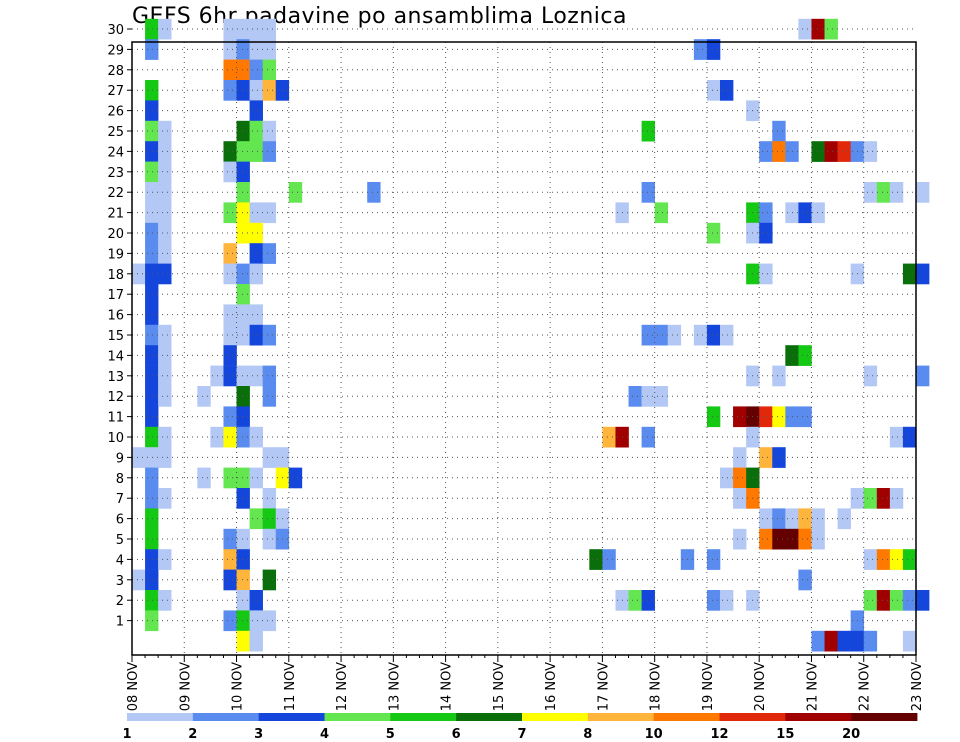 This screenshot has width=960, height=742. Describe the element at coordinates (719, 734) in the screenshot. I see `colorbar-tick-label: 12` at that location.